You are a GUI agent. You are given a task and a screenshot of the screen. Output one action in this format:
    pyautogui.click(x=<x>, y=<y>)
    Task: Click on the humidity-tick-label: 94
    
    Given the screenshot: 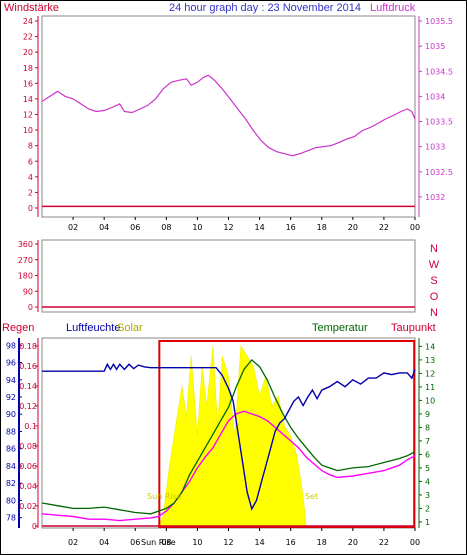 What is the action you would take?
    pyautogui.click(x=11, y=380)
    